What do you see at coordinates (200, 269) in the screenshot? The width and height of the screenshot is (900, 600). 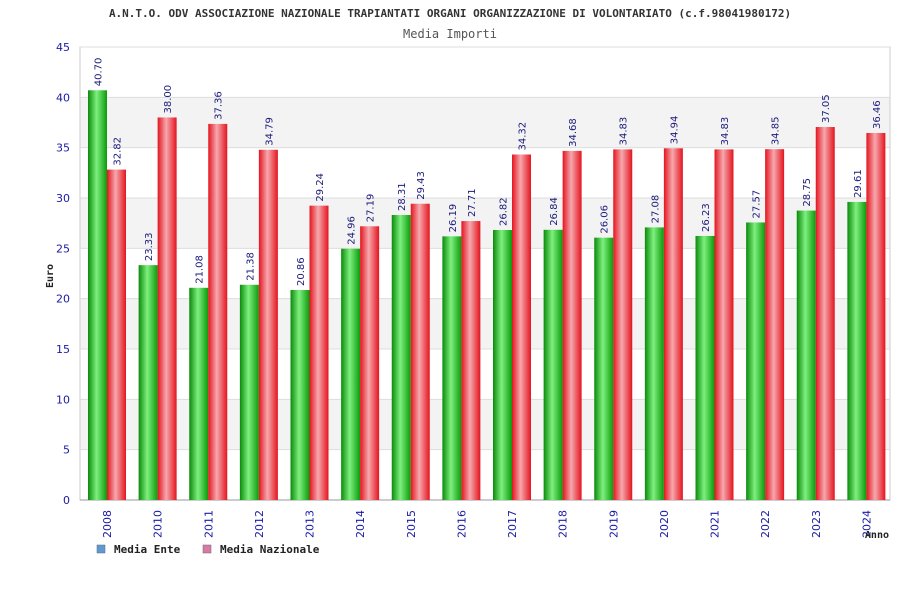 I see `data-label: 21.08` at bounding box center [200, 269].